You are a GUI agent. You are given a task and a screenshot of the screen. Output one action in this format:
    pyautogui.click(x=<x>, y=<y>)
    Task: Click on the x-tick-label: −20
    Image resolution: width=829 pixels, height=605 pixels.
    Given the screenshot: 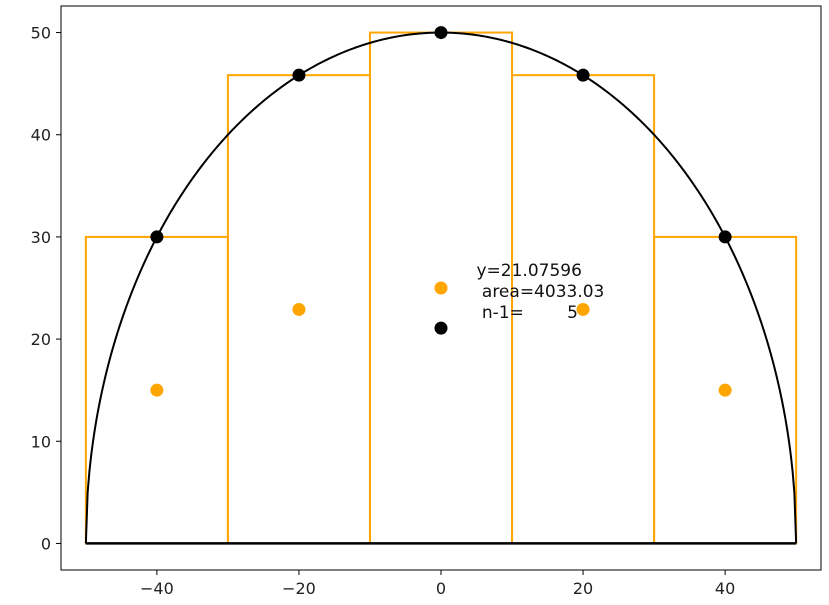 What is the action you would take?
    pyautogui.click(x=299, y=588)
    